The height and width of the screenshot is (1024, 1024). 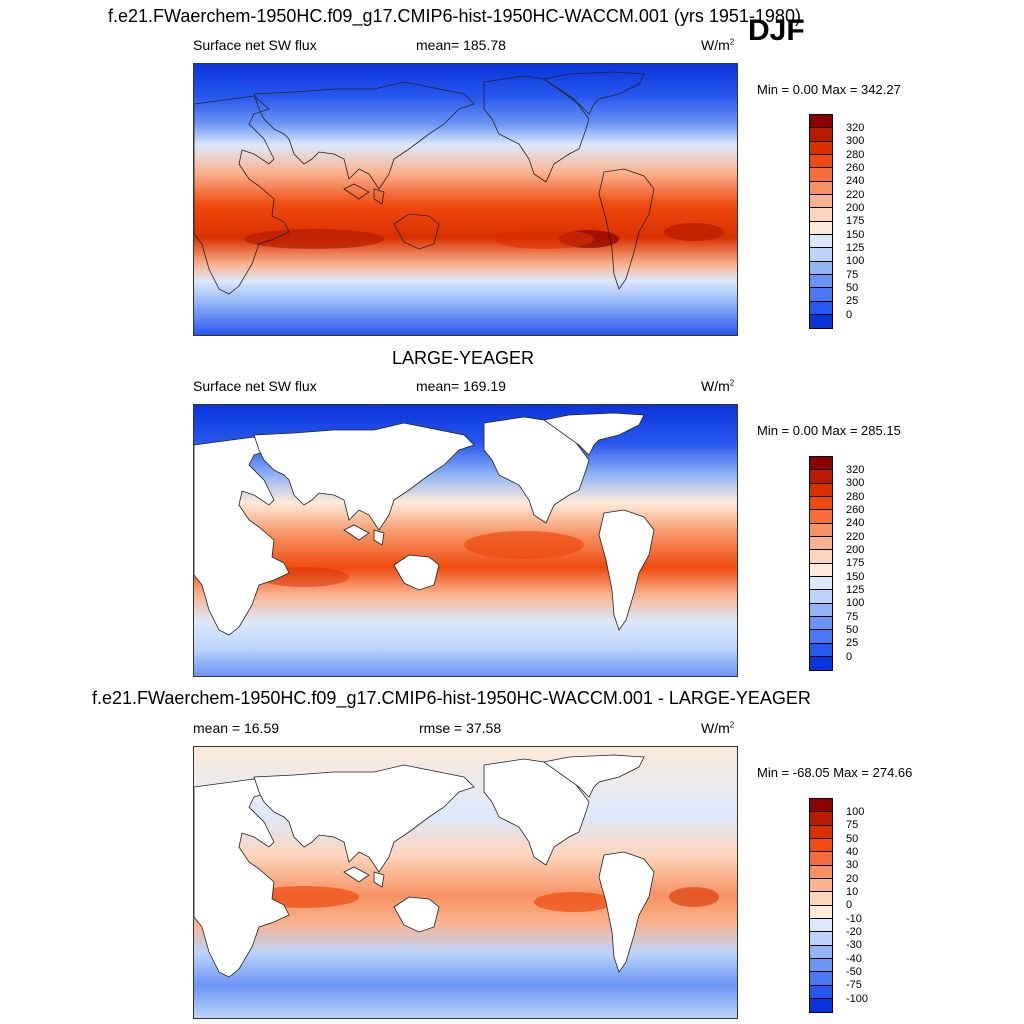 I want to click on colorbar-model, so click(x=821, y=222).